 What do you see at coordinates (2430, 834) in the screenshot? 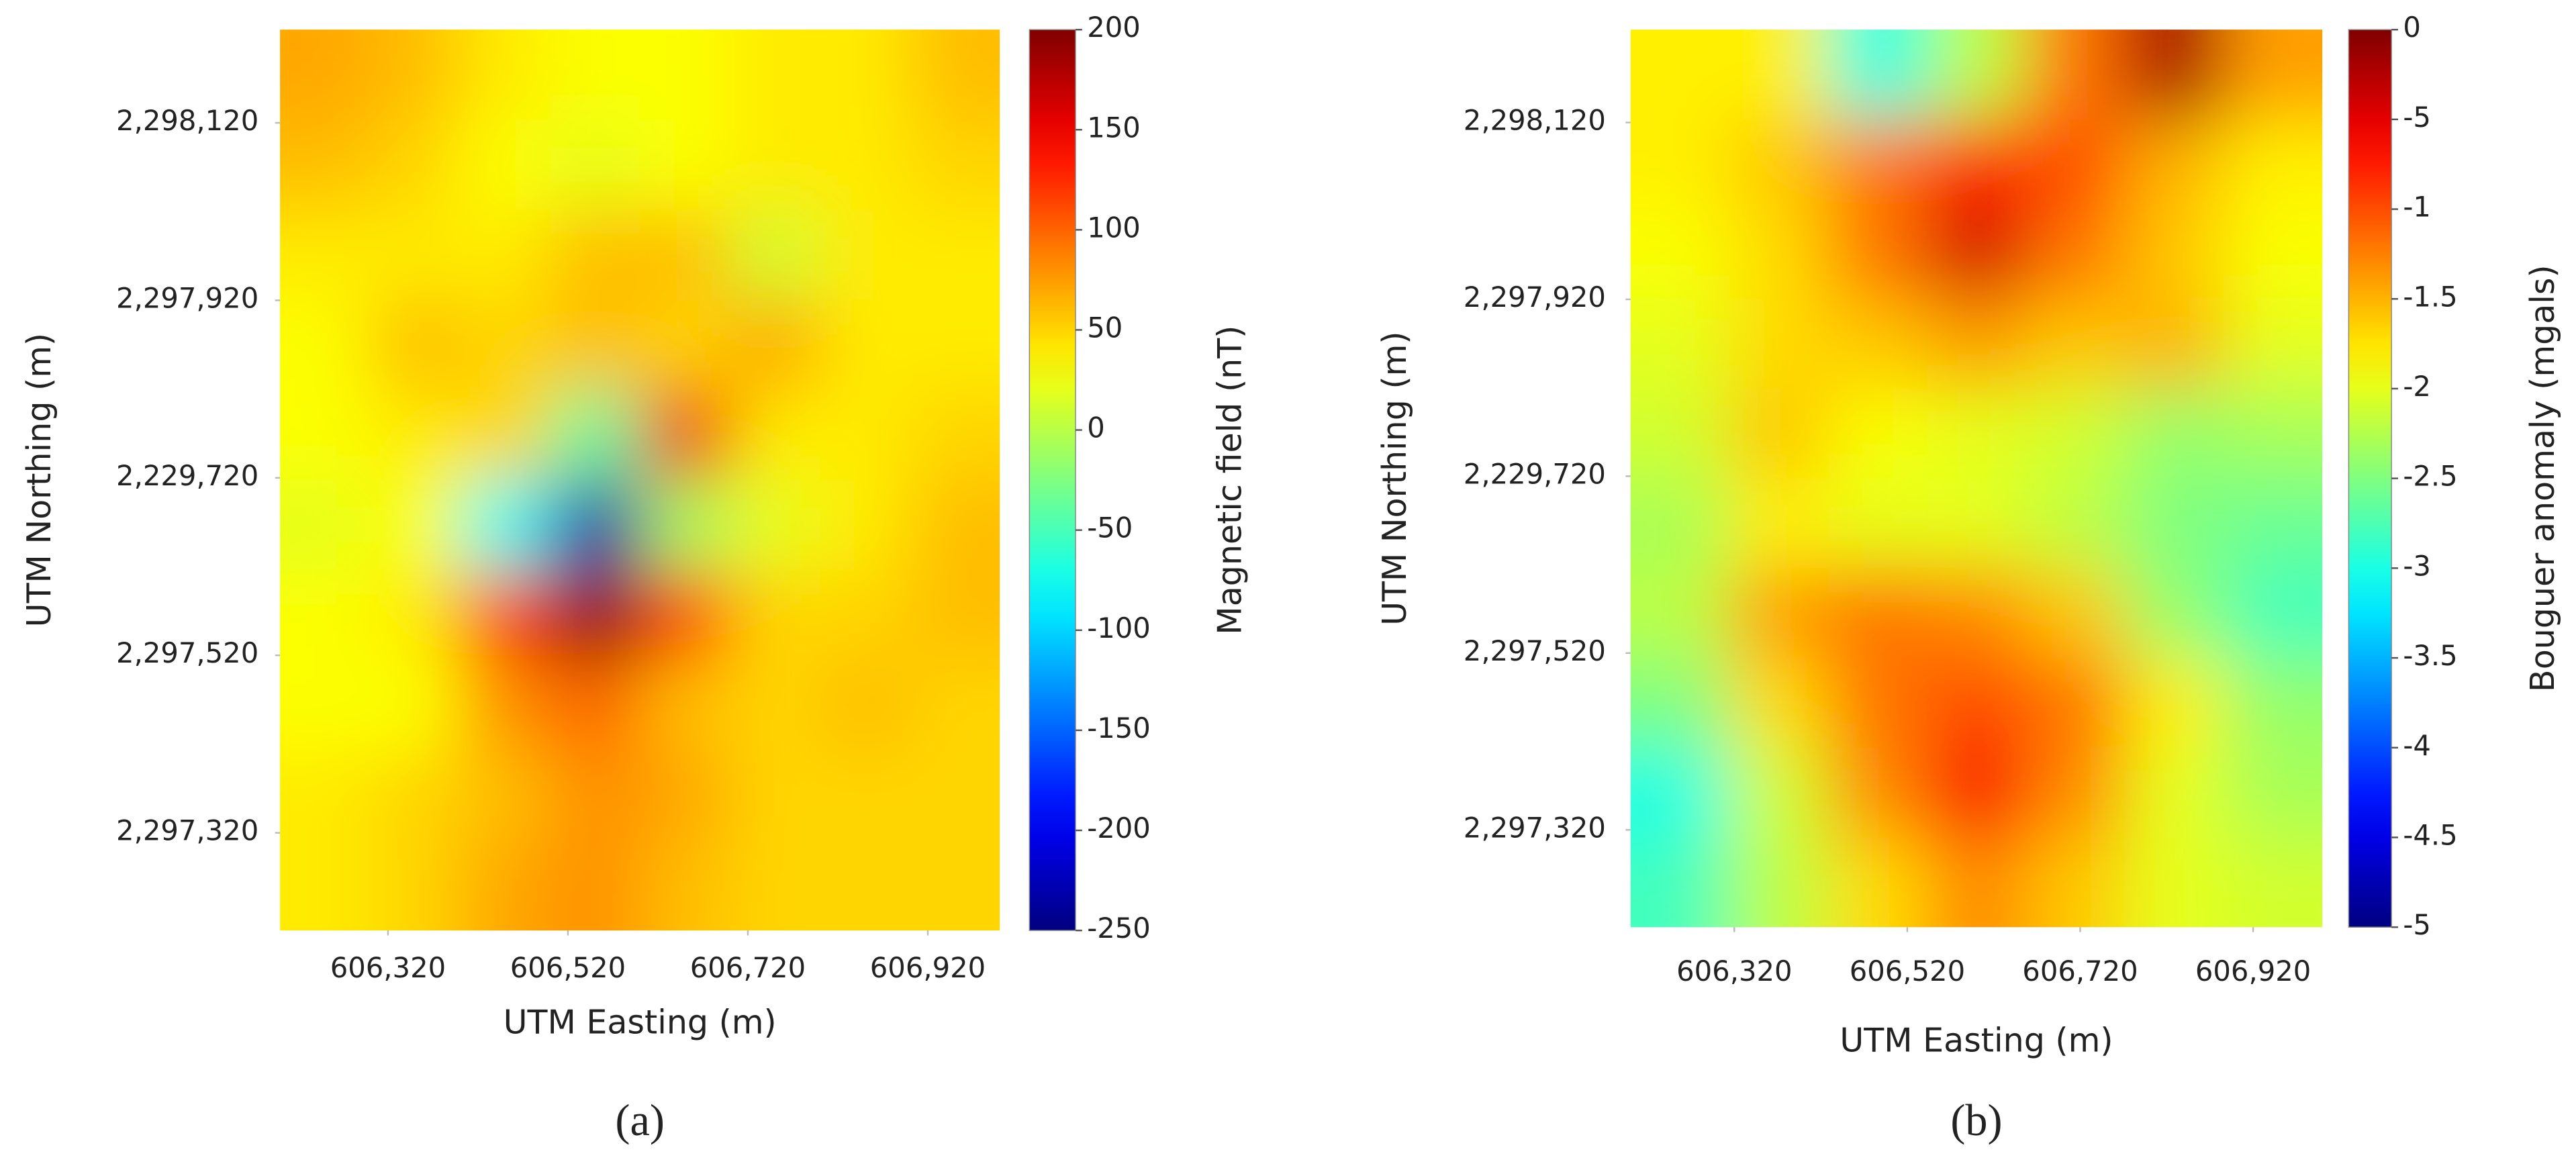
I see `colorbar-tick-label: -4.5` at bounding box center [2430, 834].